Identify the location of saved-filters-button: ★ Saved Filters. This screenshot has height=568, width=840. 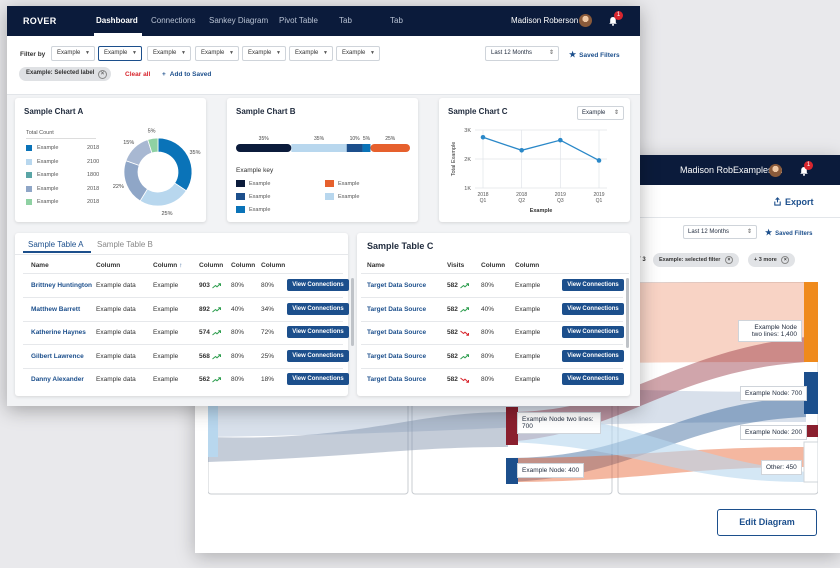
(594, 54).